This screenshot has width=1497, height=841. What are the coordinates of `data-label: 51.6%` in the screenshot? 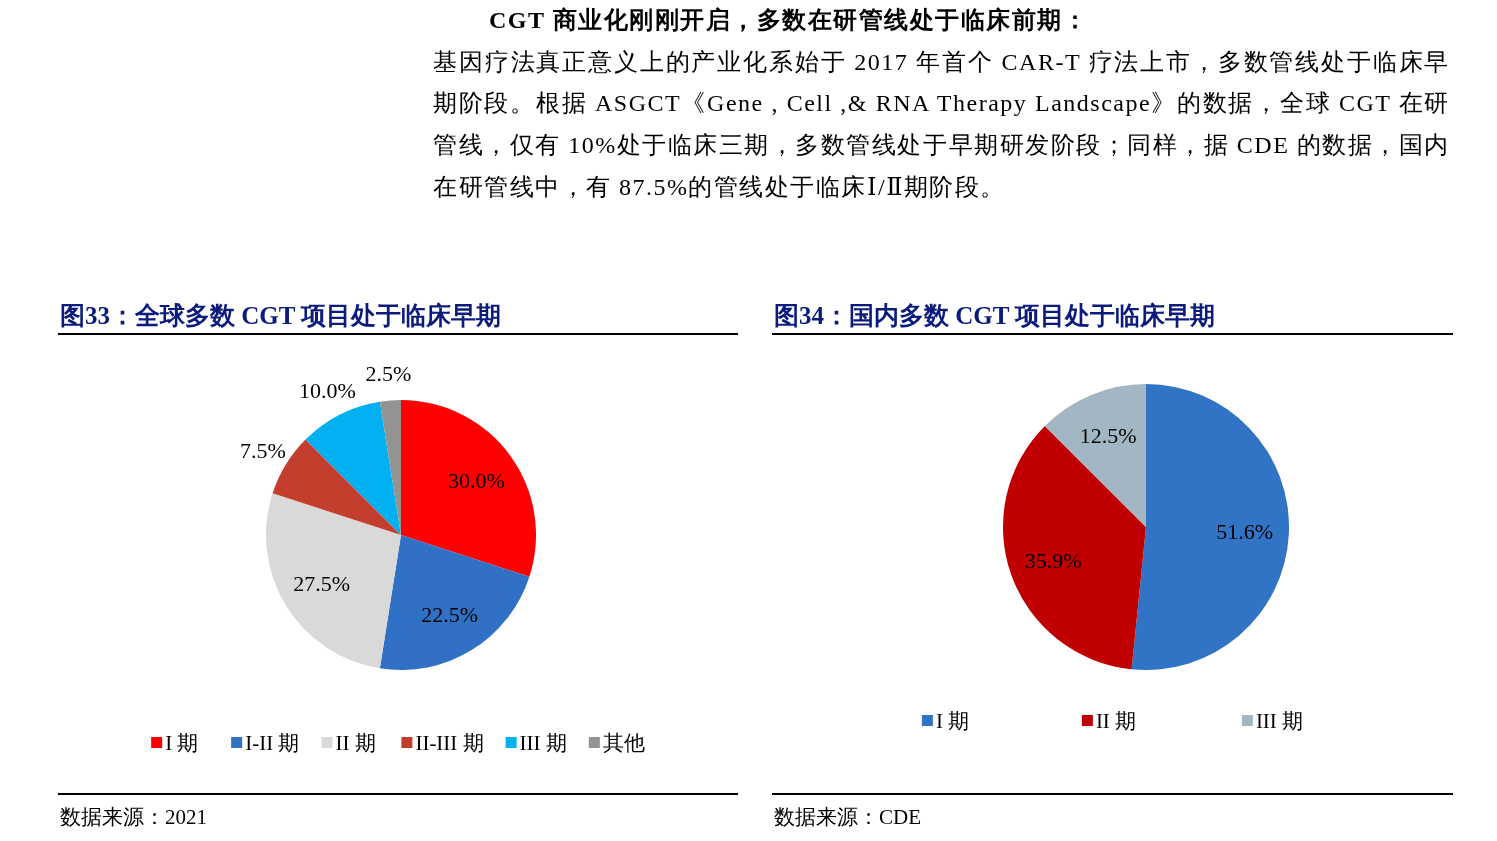 It's located at (1244, 532).